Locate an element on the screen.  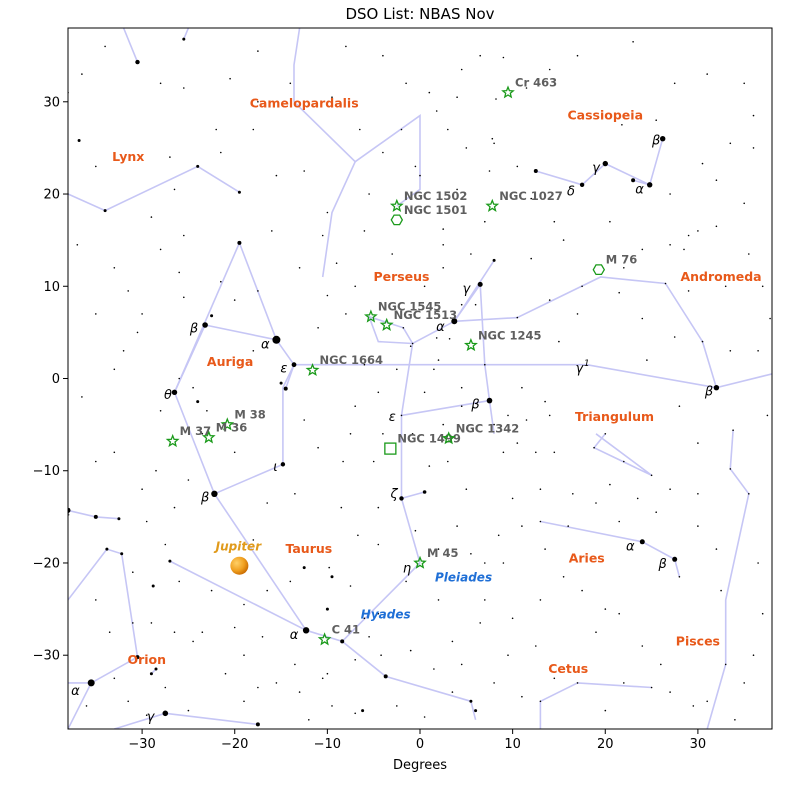
constellation-label: Triangulum is located at coordinates (614, 416).